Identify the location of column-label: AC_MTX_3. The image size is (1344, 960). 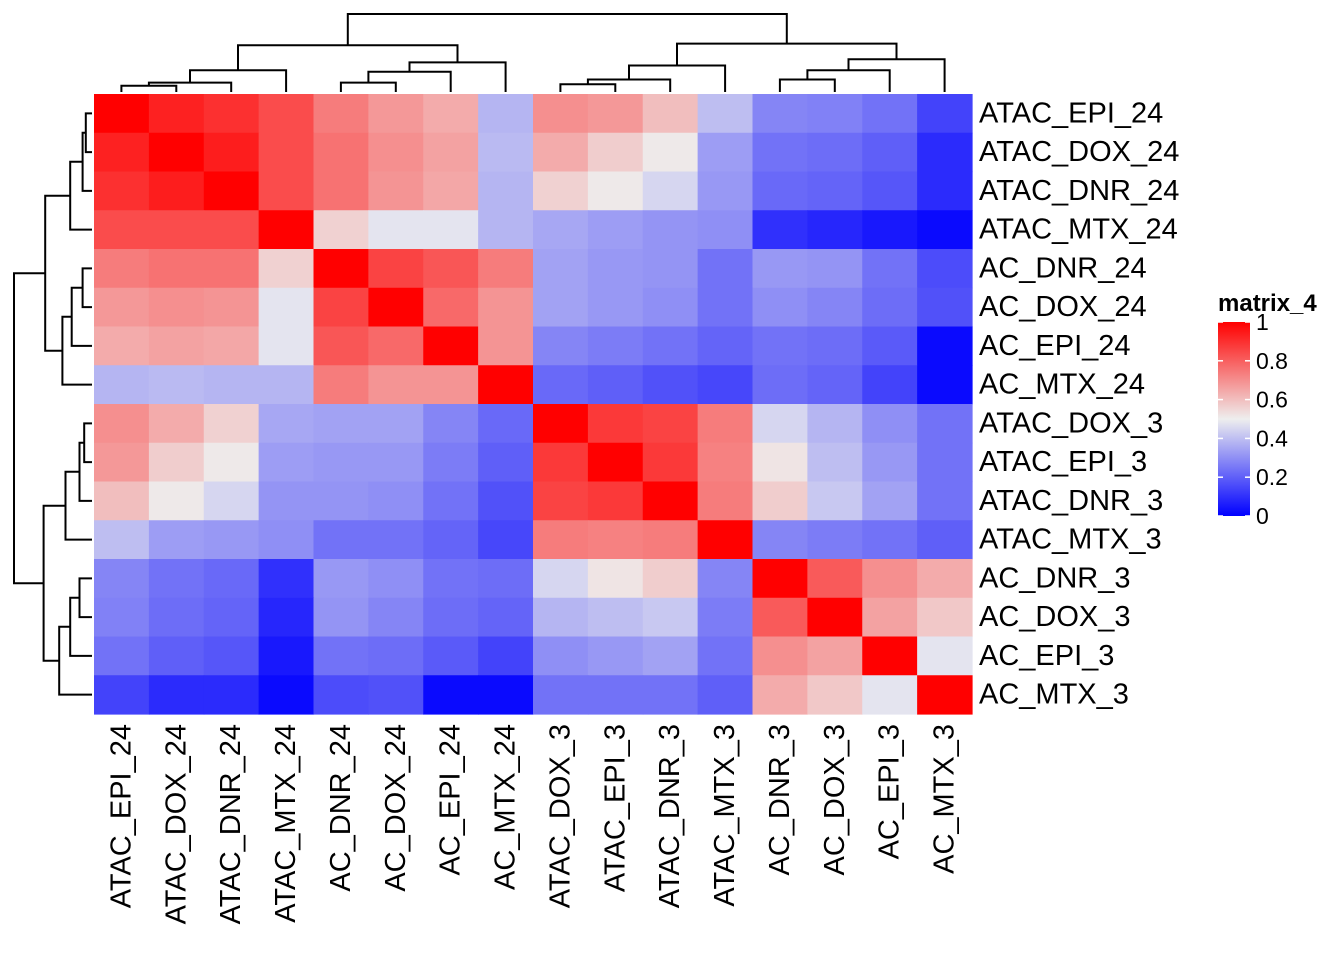
(945, 799).